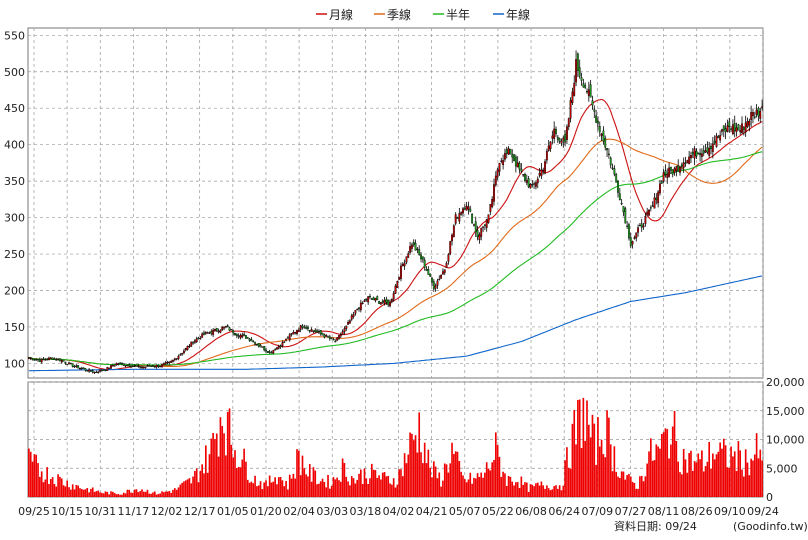  What do you see at coordinates (14, 291) in the screenshot?
I see `price-tick-label: 200` at bounding box center [14, 291].